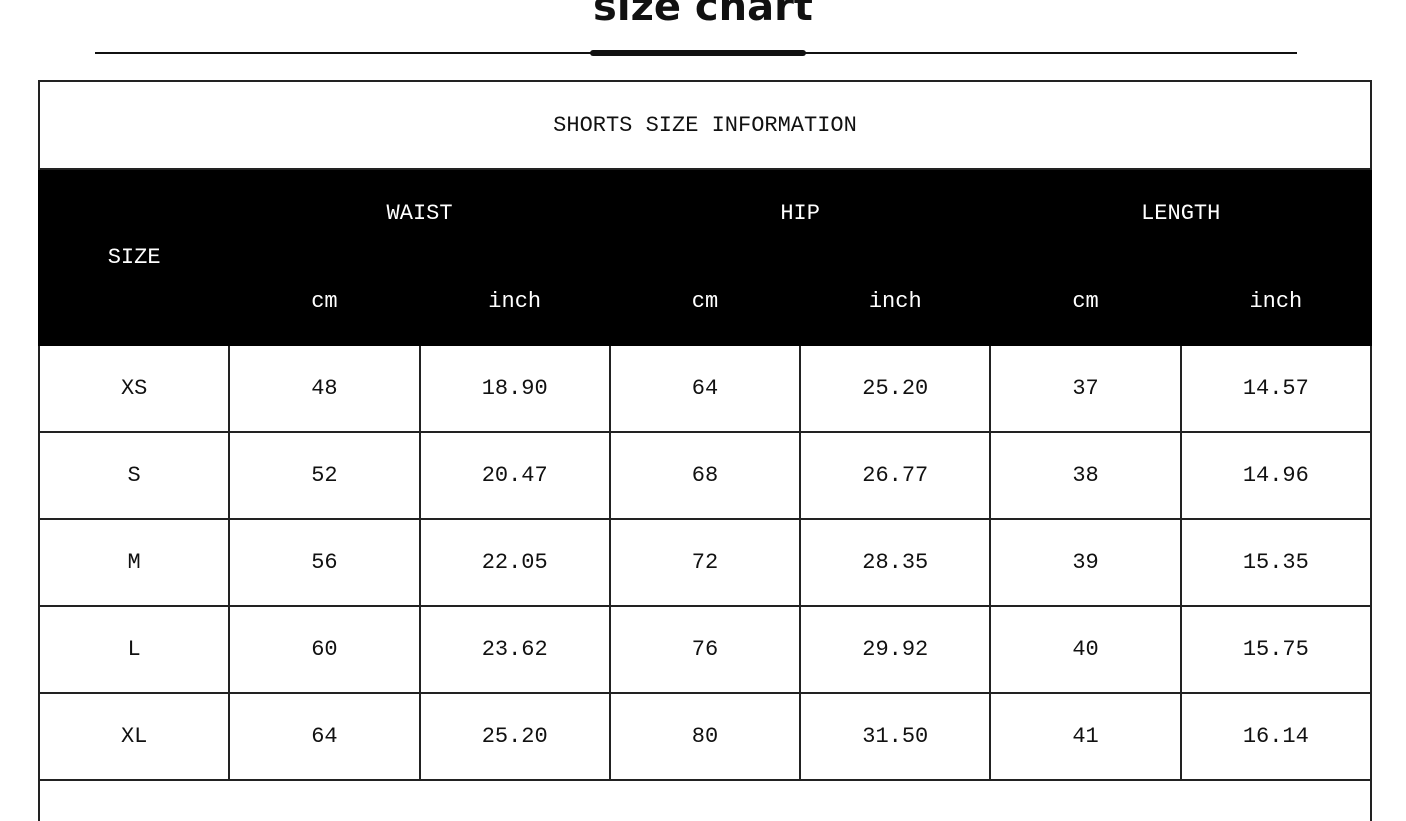  Describe the element at coordinates (514, 388) in the screenshot. I see `table-cell: 18.90` at that location.